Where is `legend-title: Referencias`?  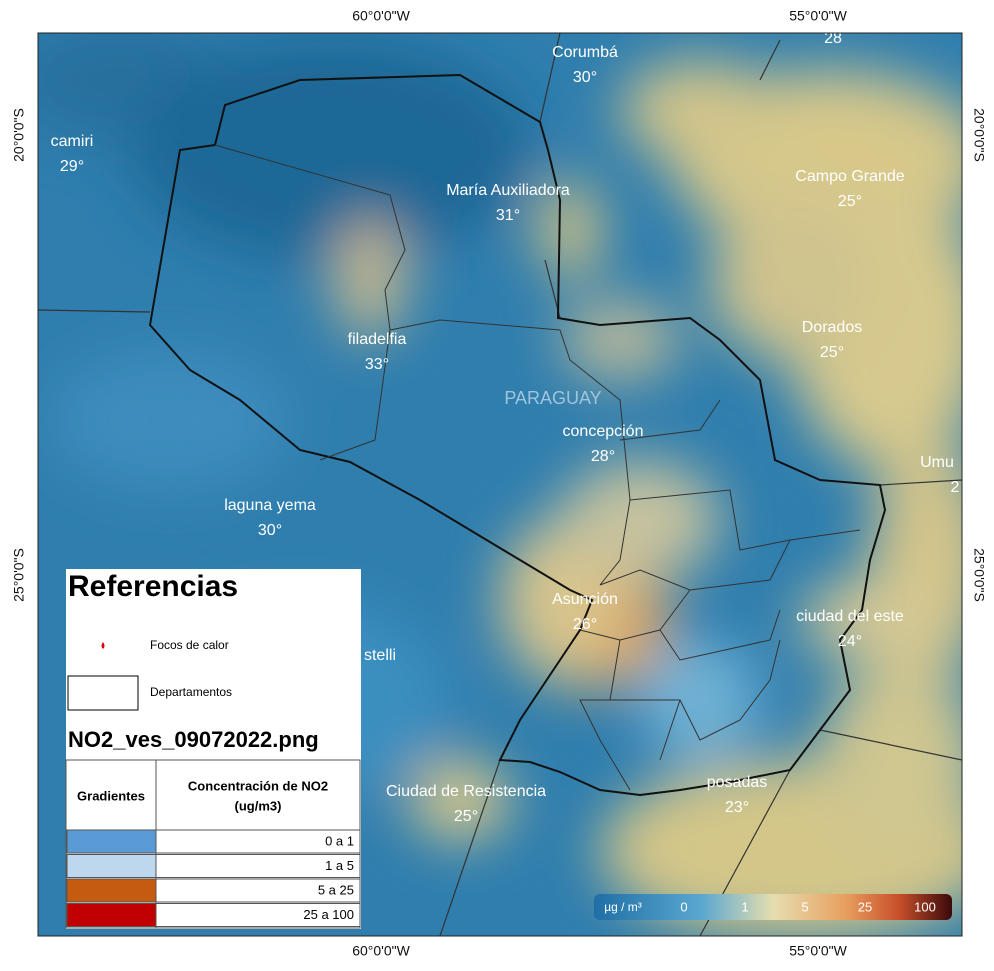
legend-title: Referencias is located at coordinates (153, 586).